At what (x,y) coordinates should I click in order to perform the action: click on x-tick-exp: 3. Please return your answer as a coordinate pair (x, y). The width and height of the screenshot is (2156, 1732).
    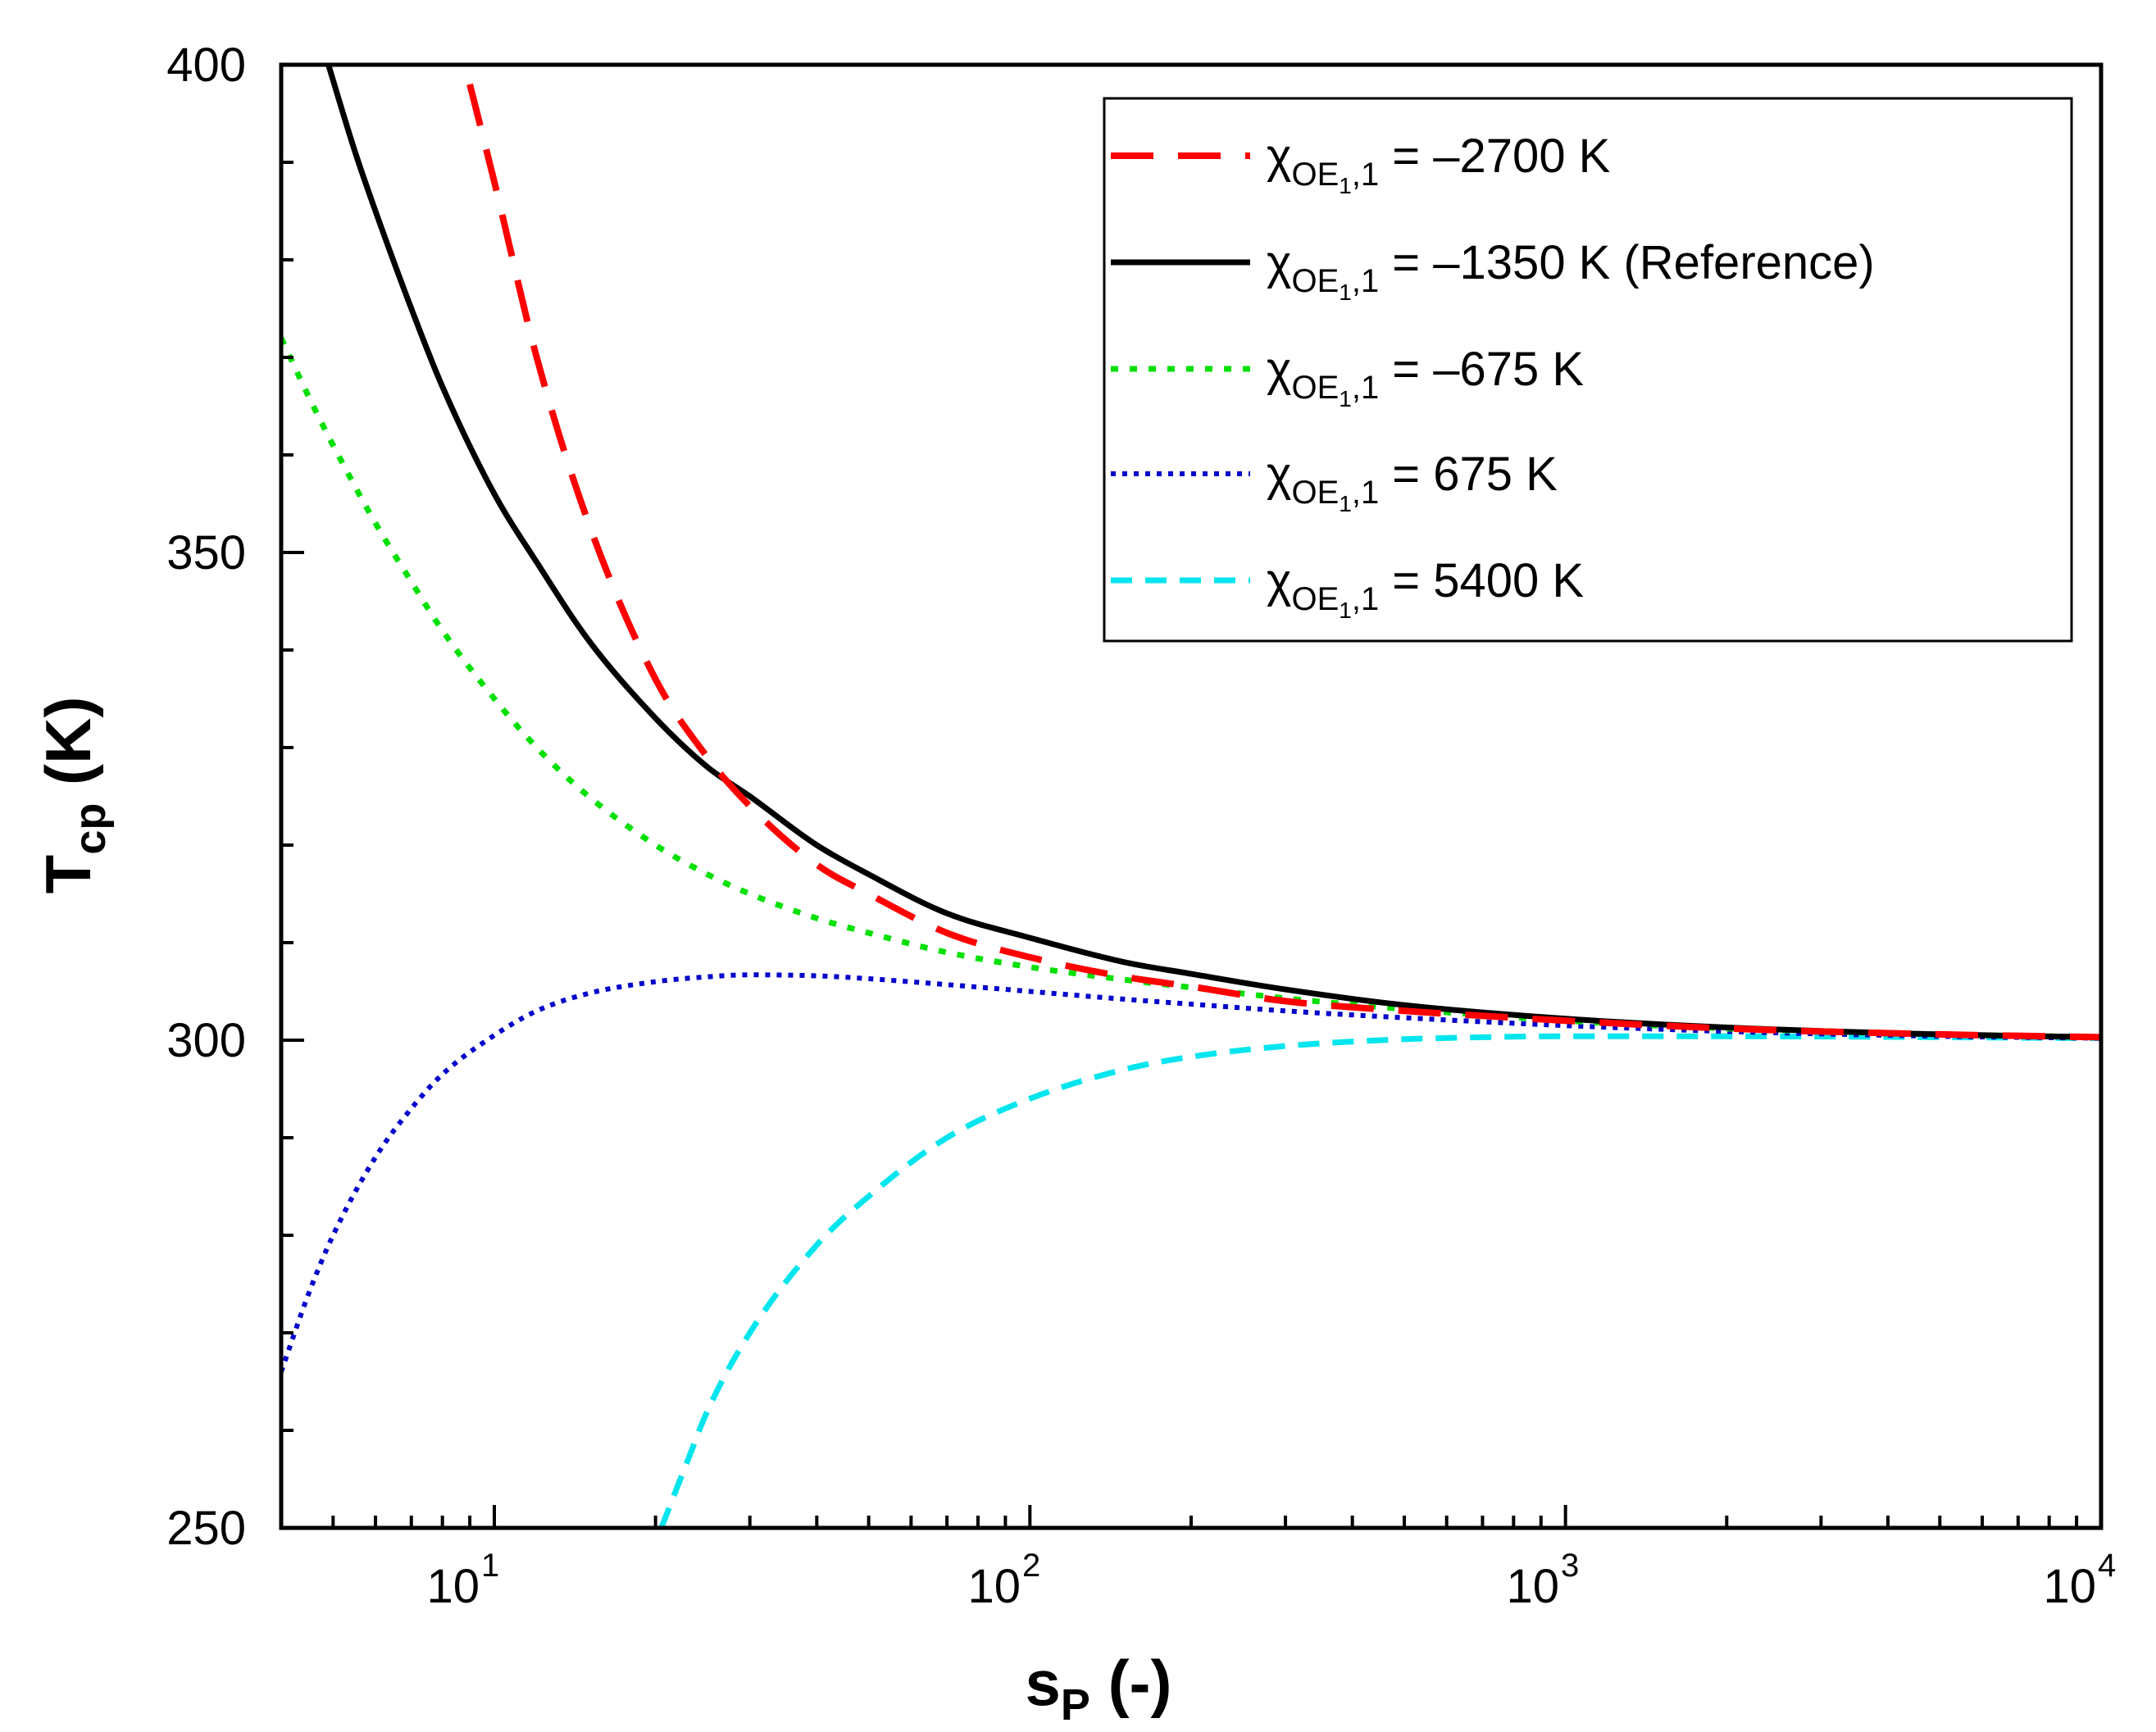
    Looking at the image, I should click on (1570, 1566).